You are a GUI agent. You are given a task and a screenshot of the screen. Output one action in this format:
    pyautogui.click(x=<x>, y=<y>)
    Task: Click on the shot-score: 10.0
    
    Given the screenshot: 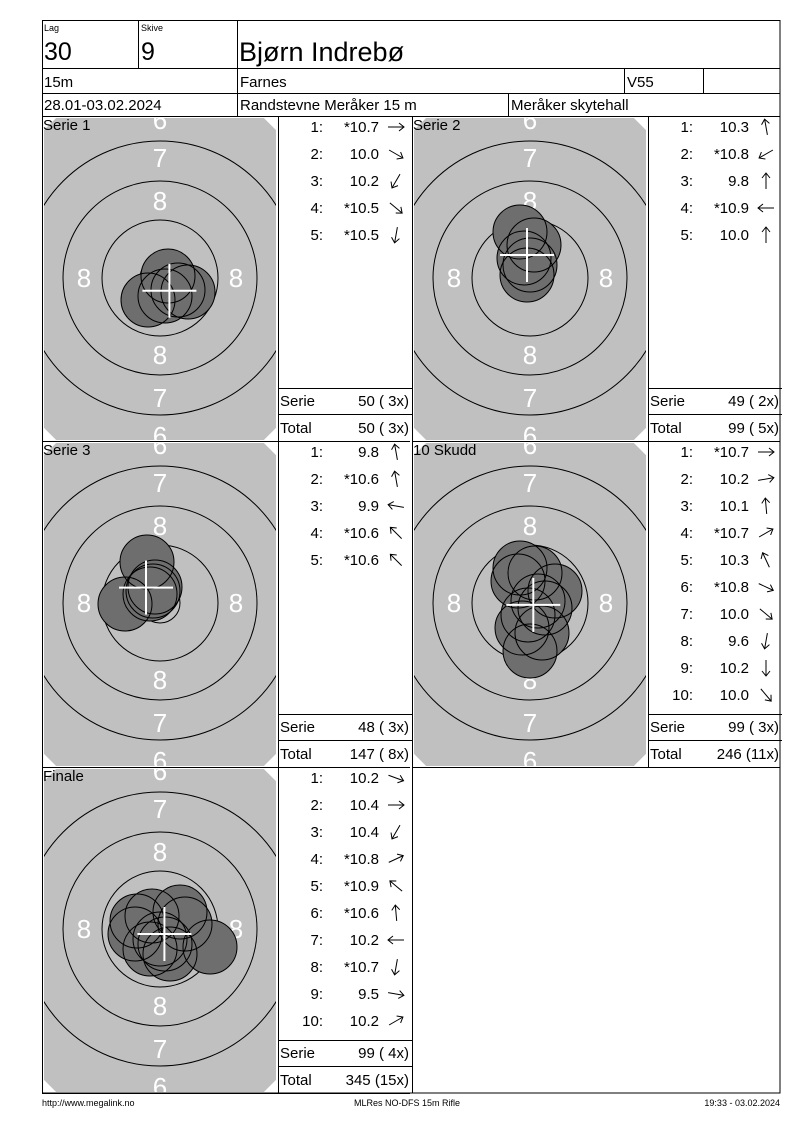 What is the action you would take?
    pyautogui.click(x=734, y=695)
    